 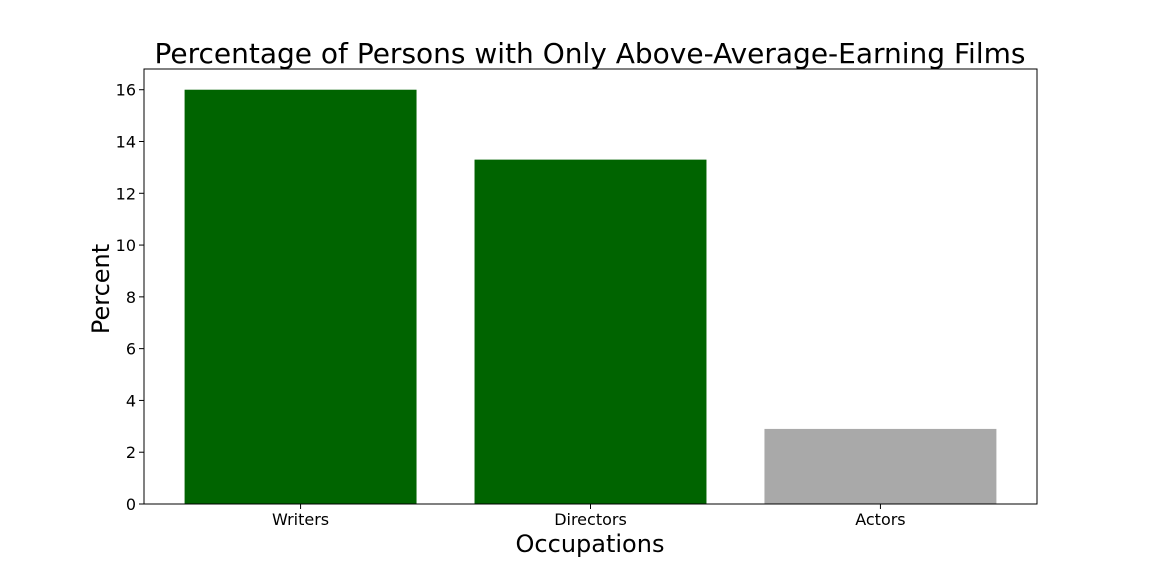 I want to click on y-tick-label: 12, so click(x=126, y=193).